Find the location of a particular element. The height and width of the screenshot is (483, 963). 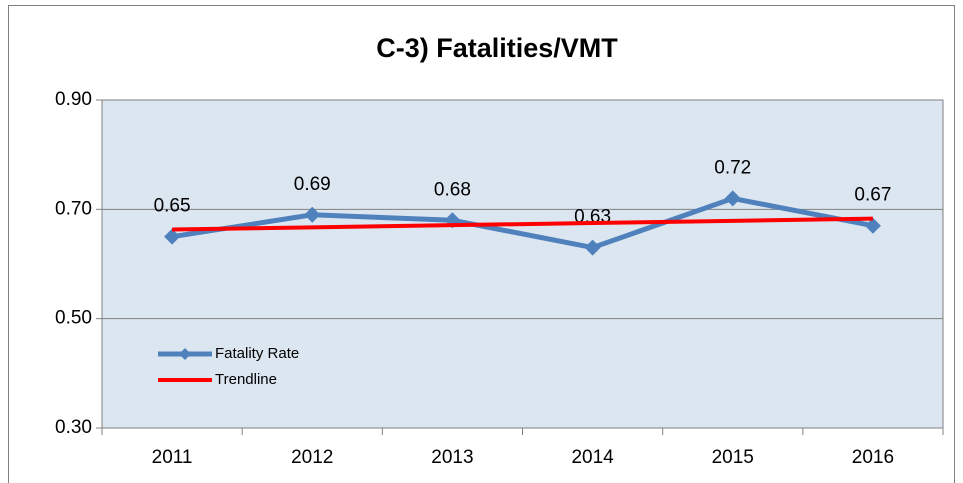

data-label: 0.68 is located at coordinates (452, 189).